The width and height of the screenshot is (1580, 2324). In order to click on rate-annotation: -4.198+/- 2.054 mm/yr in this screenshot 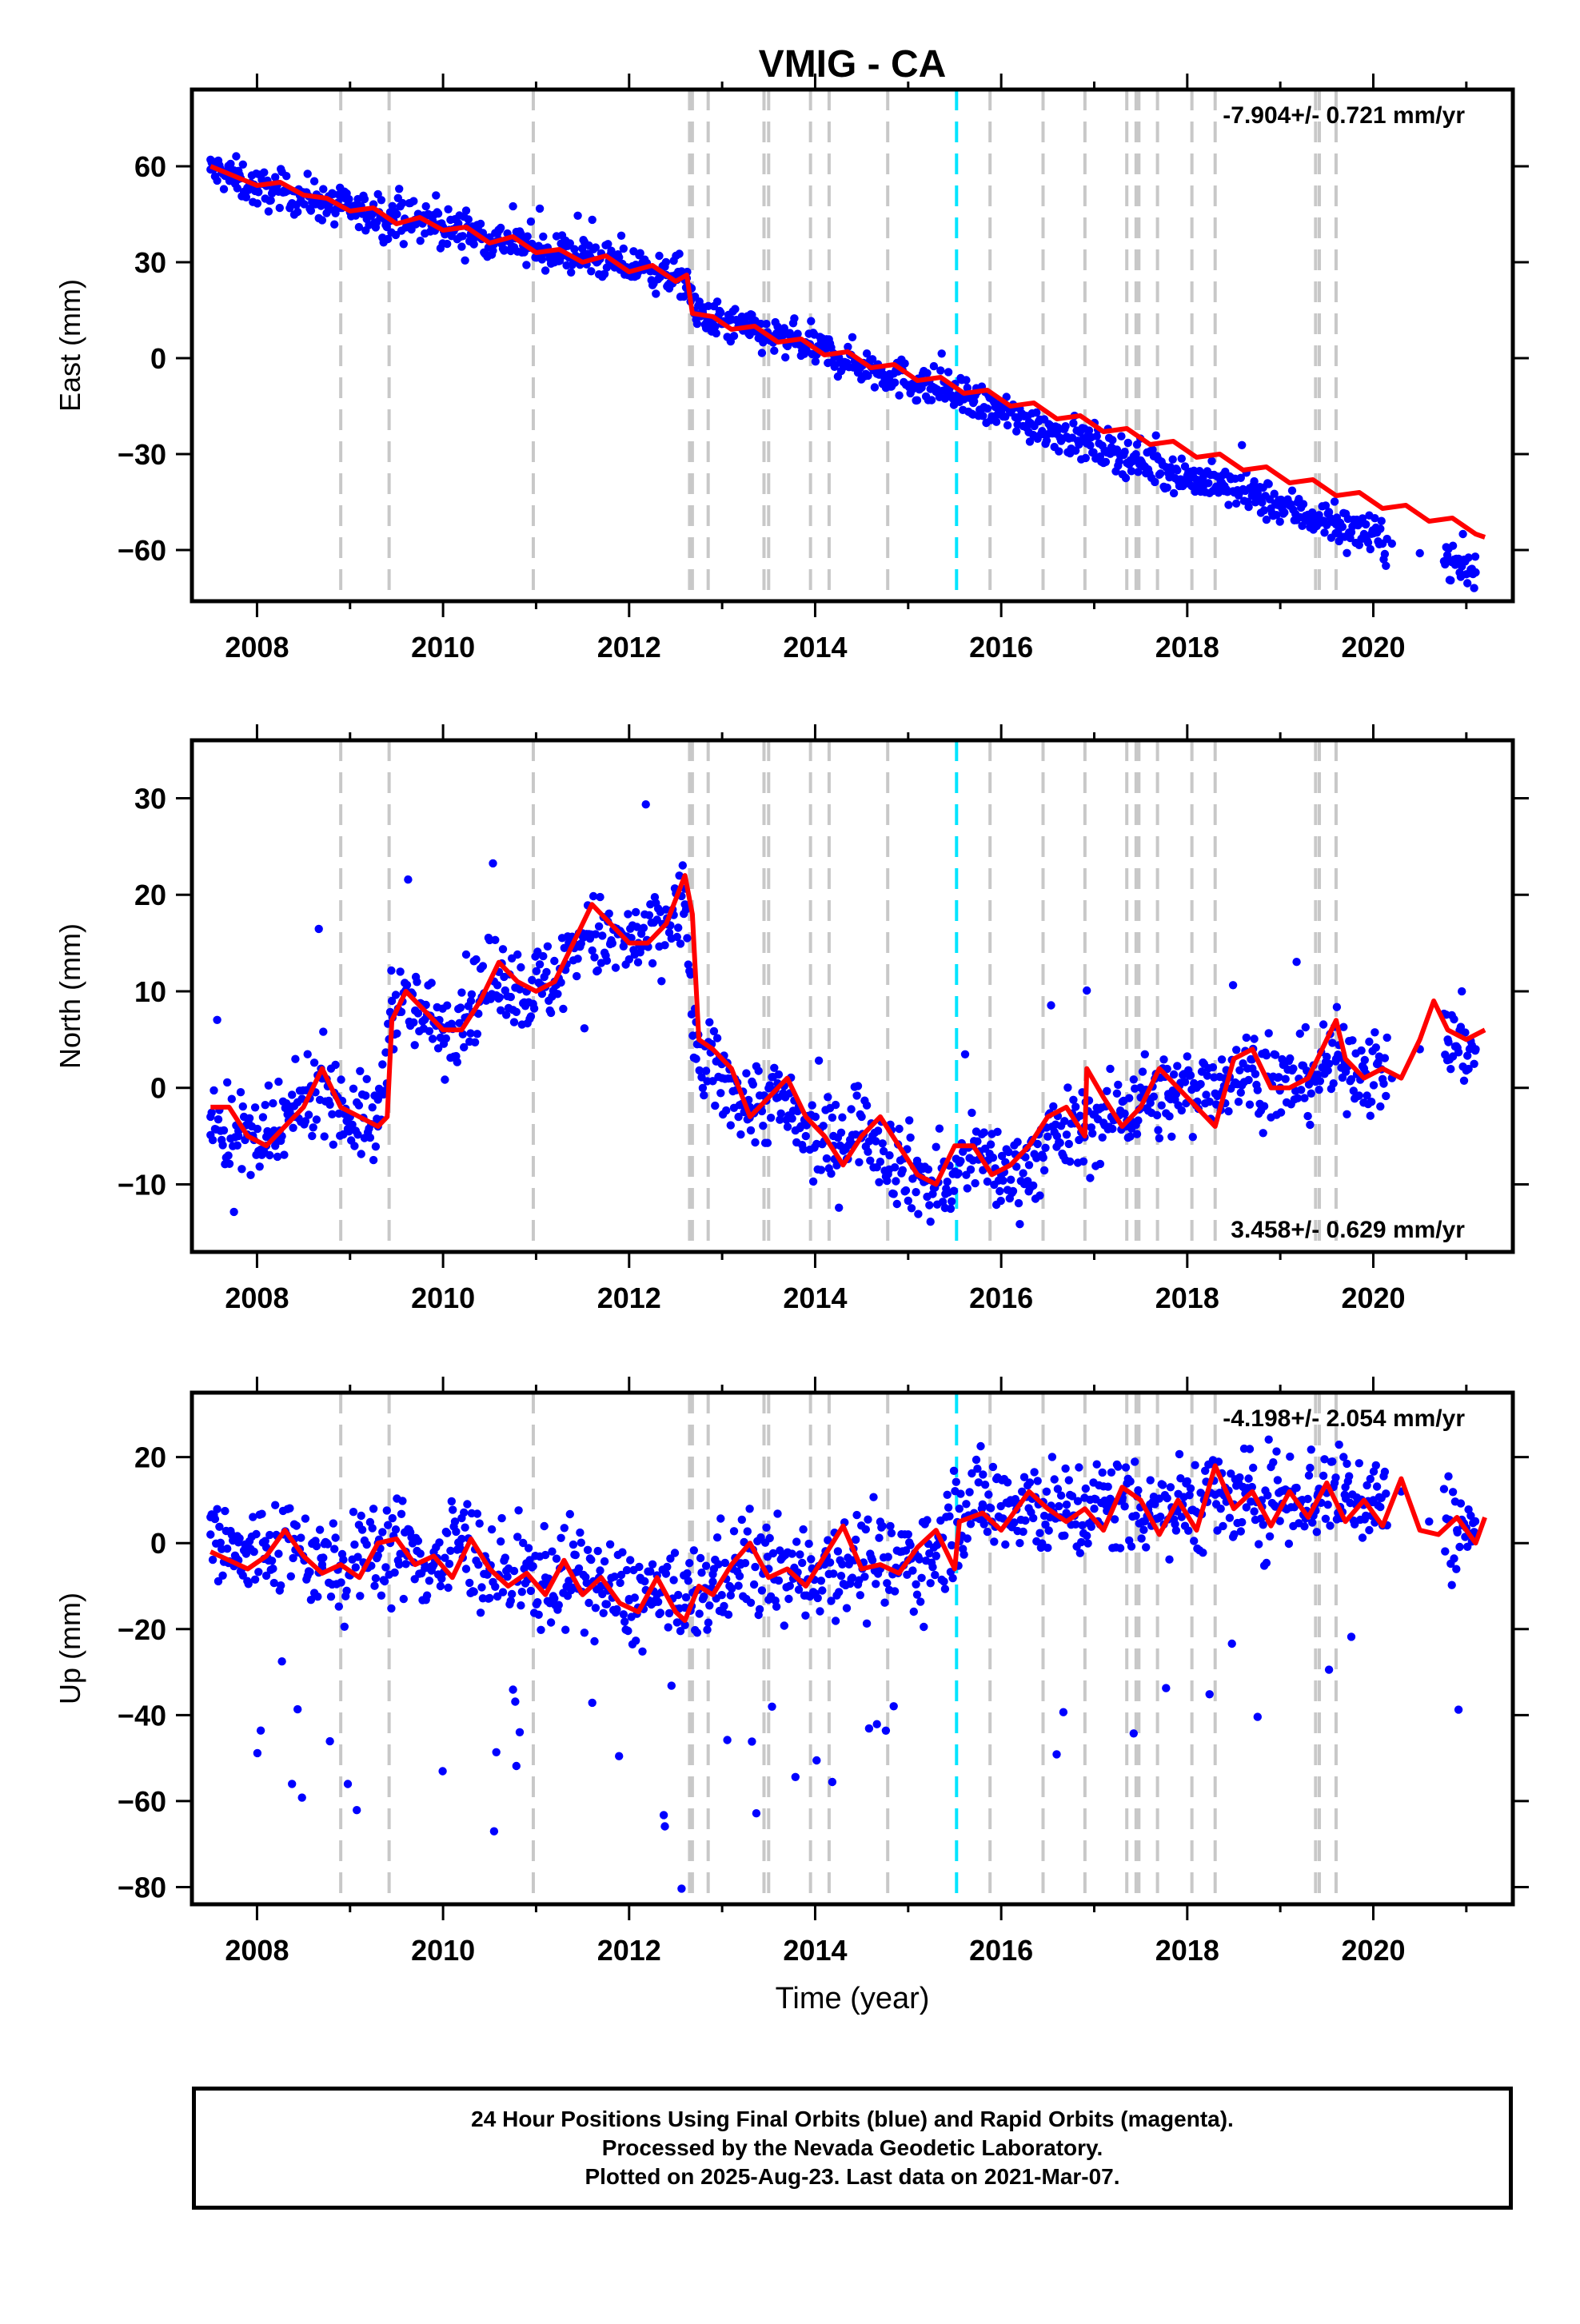, I will do `click(1344, 1419)`.